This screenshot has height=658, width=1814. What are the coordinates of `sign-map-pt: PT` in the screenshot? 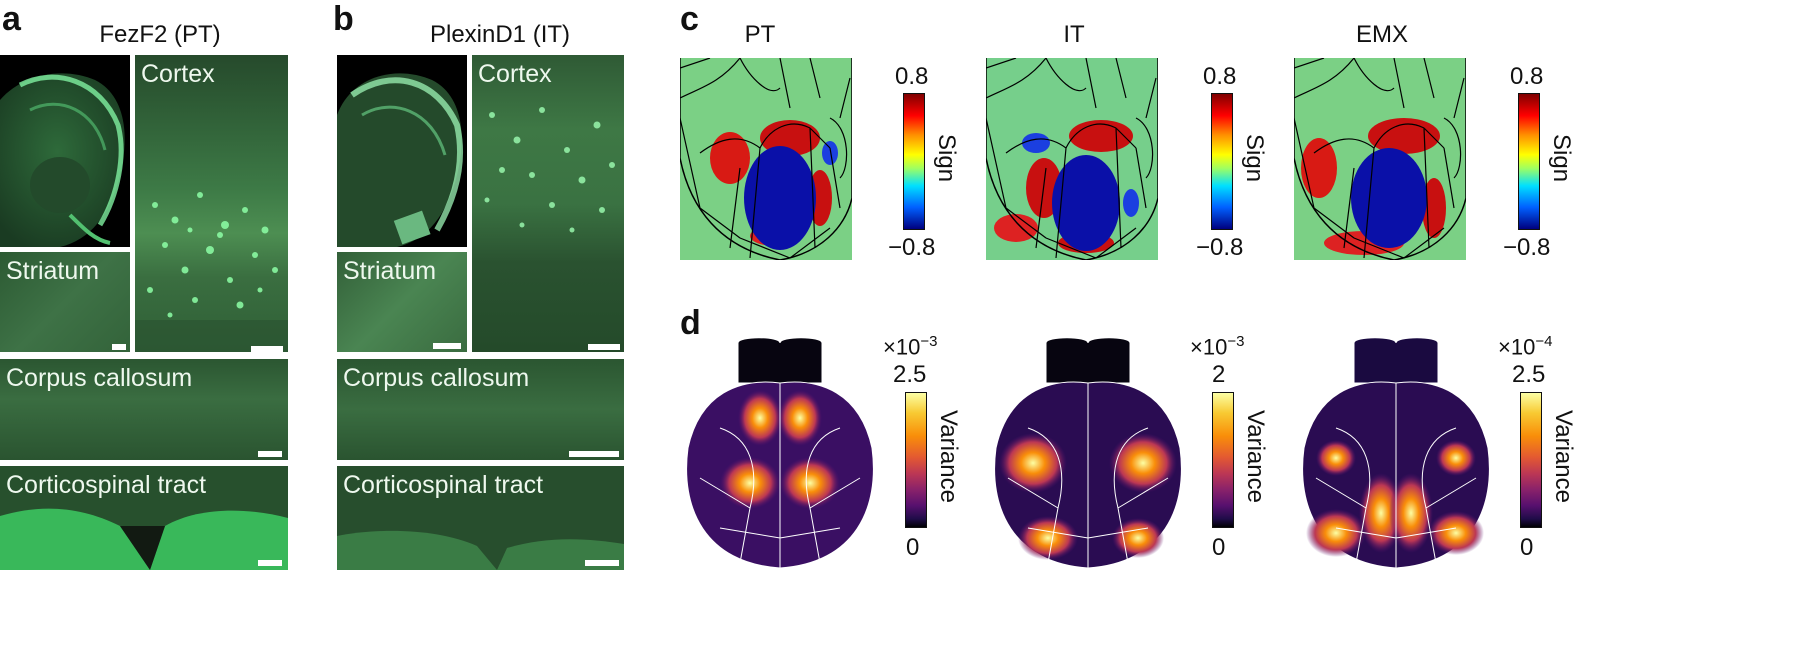 It's located at (766, 141).